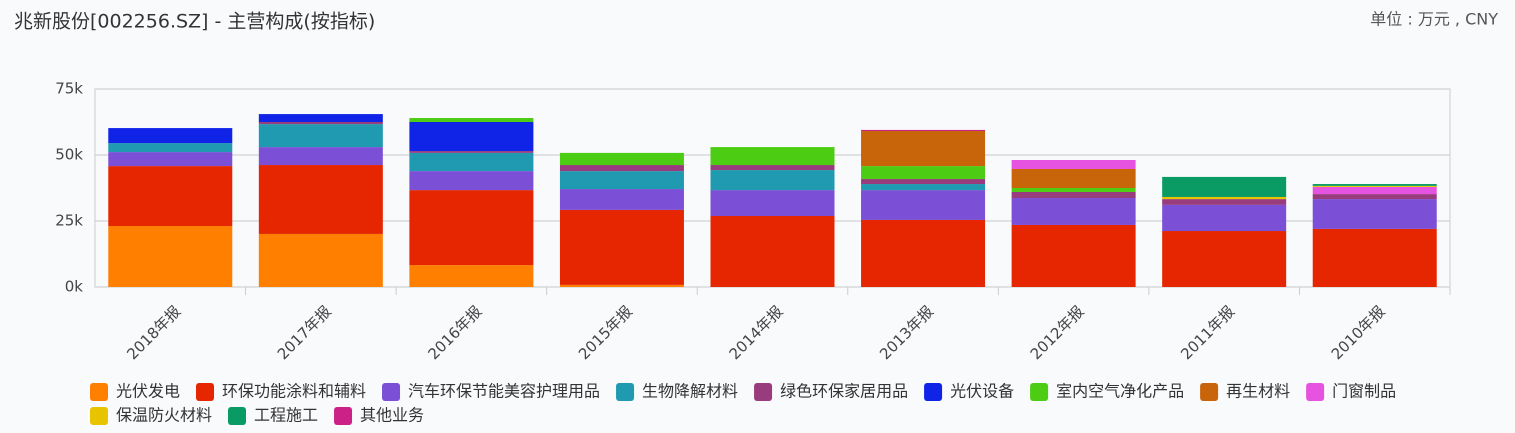  What do you see at coordinates (844, 391) in the screenshot?
I see `legend-label: 绿色环保家居用品` at bounding box center [844, 391].